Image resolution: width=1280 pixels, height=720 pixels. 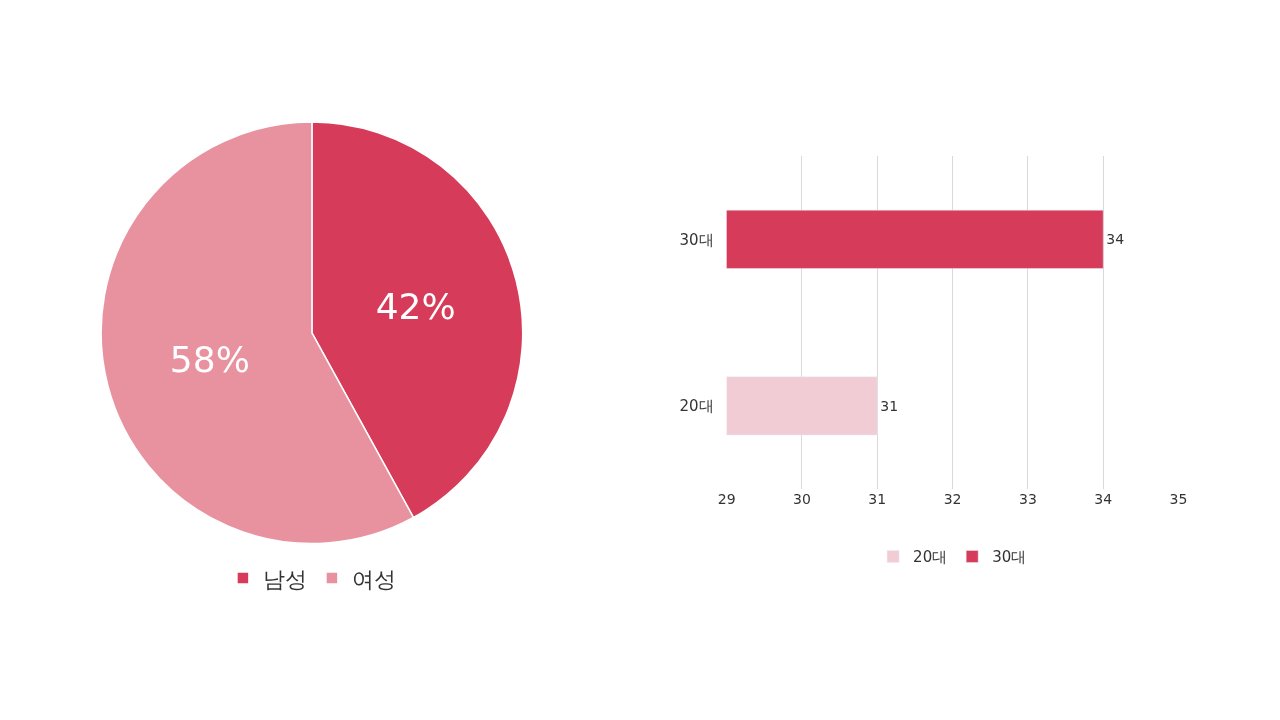 What do you see at coordinates (930, 557) in the screenshot?
I see `legend-label: 20대` at bounding box center [930, 557].